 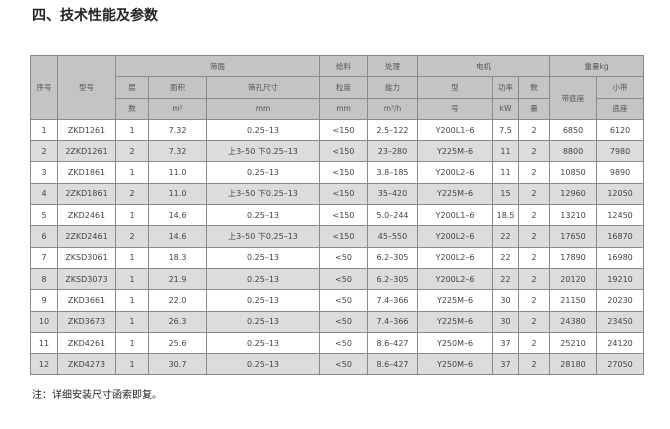 I want to click on table-cell: 30.7, so click(x=177, y=364).